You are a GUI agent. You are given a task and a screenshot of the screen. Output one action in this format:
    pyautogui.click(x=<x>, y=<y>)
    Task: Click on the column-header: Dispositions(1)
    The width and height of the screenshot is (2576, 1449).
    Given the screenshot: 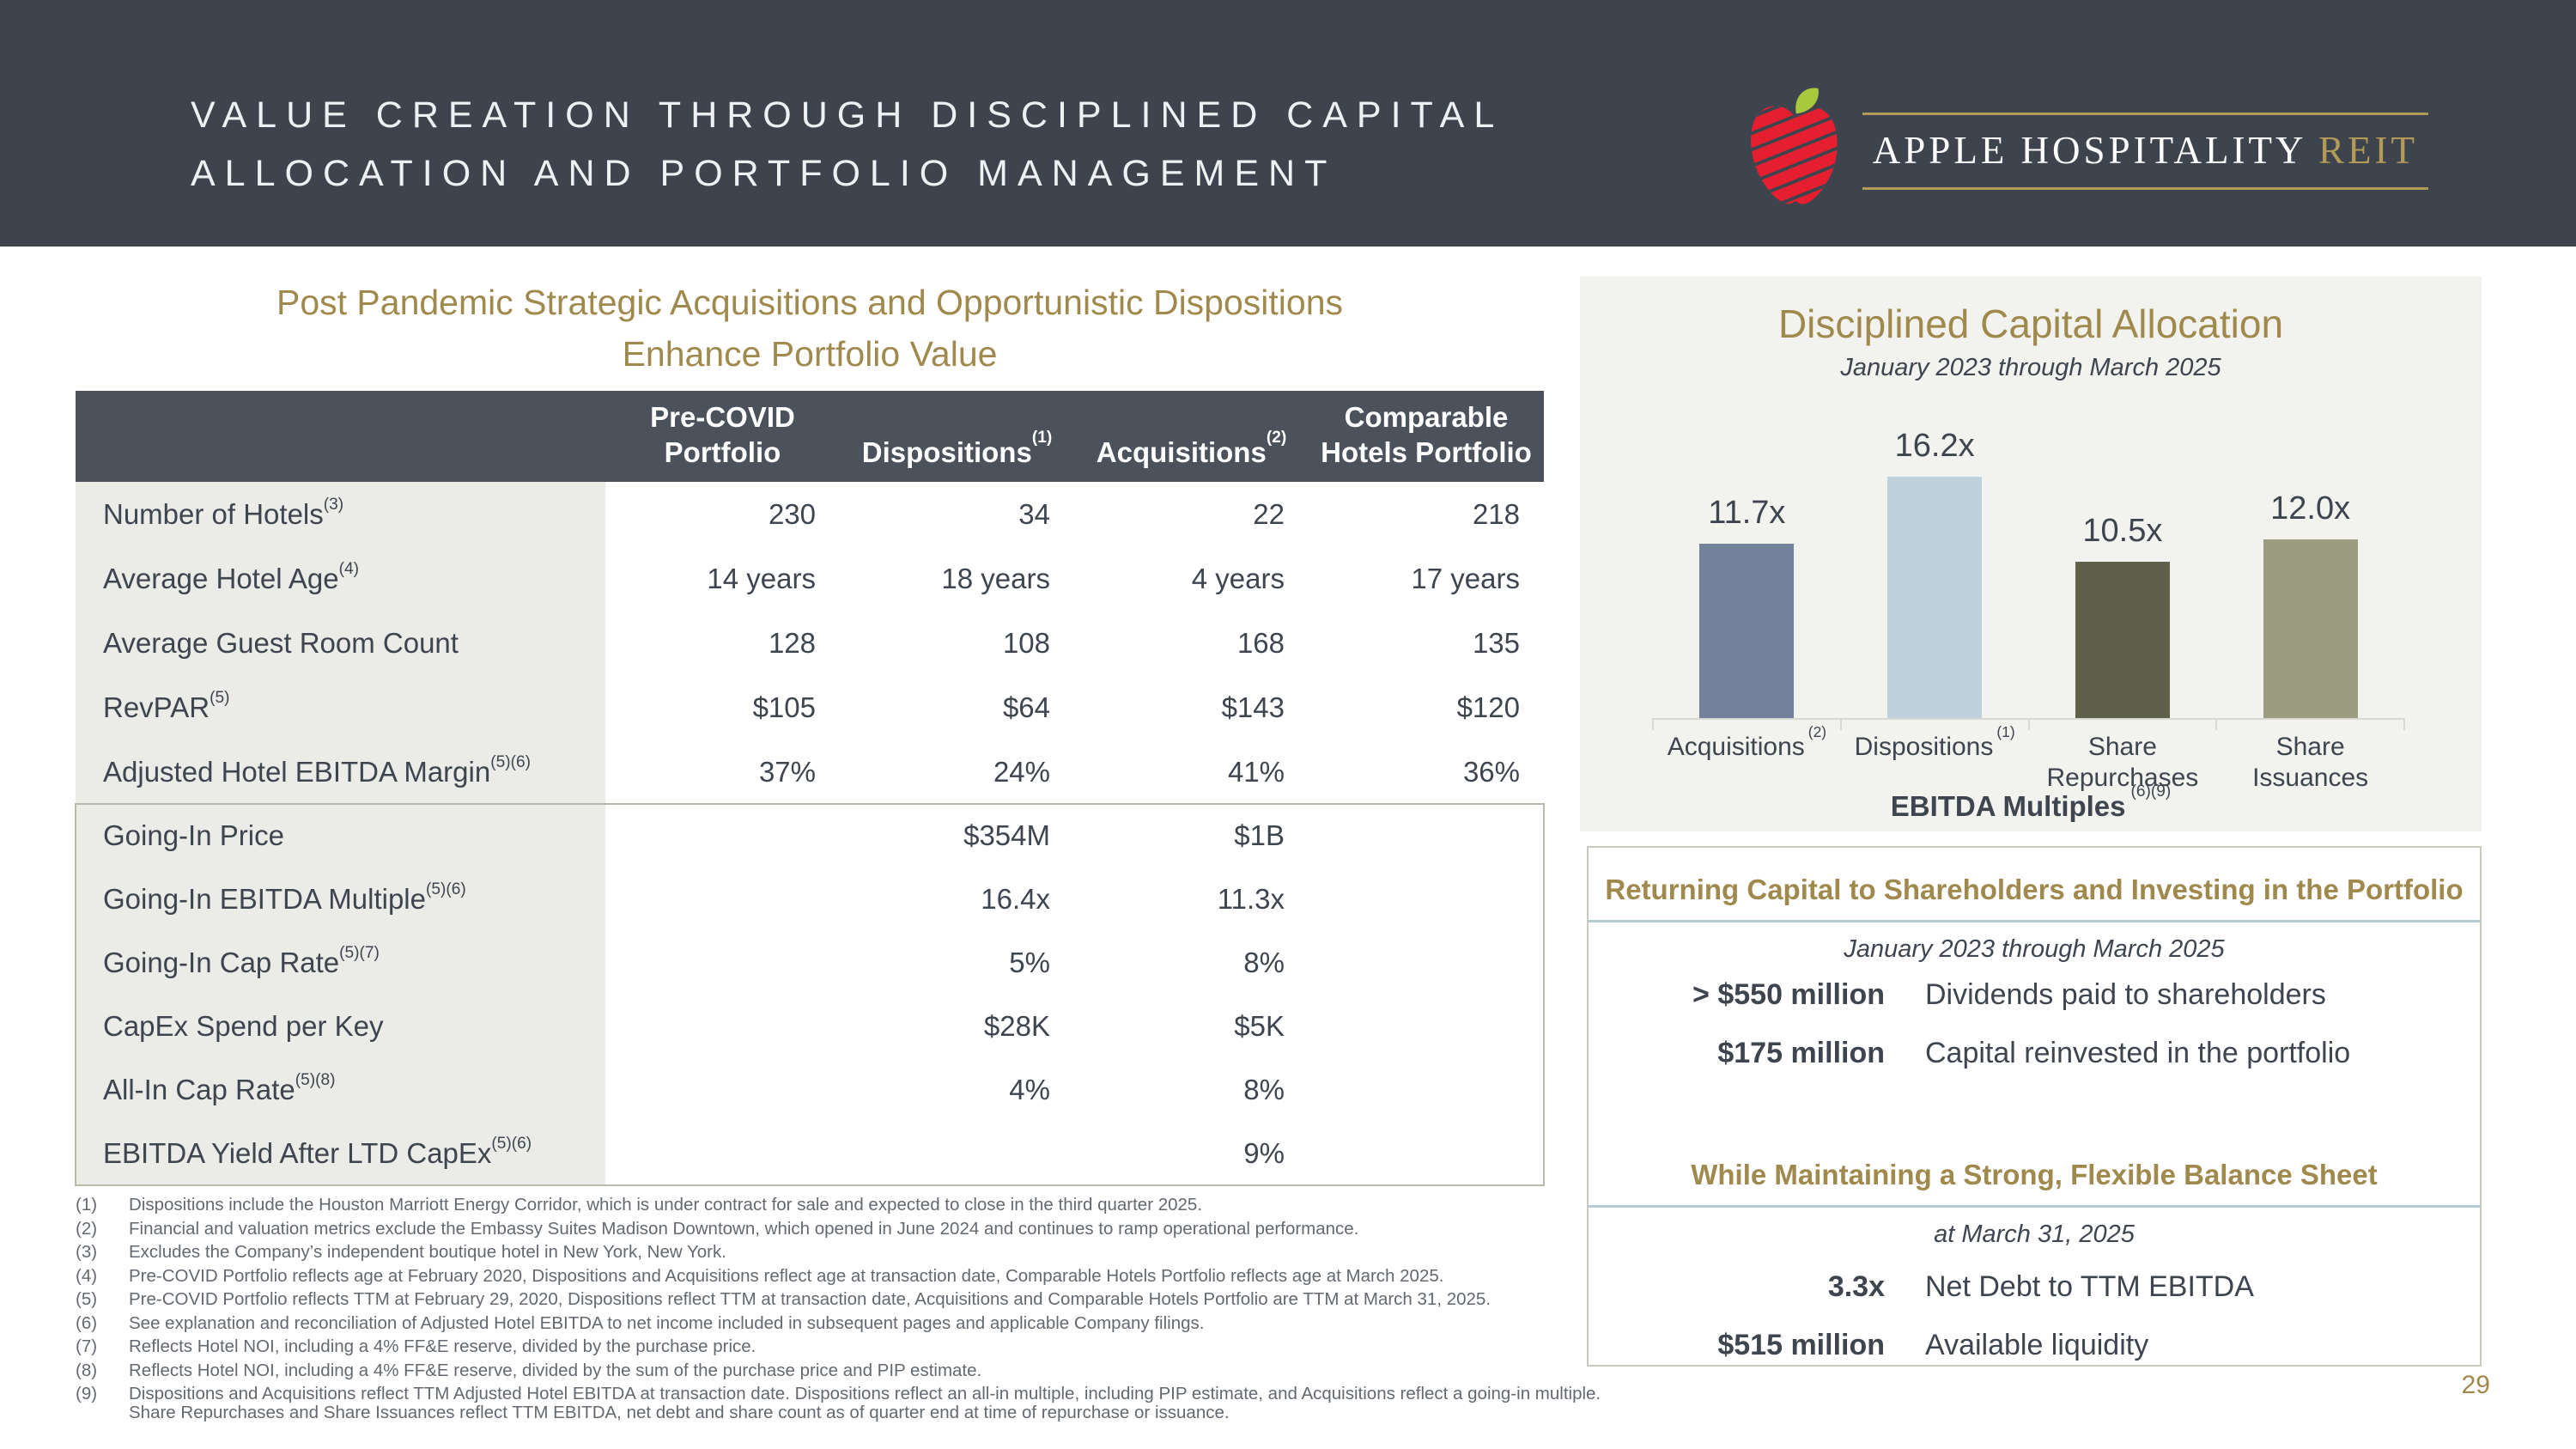 What is the action you would take?
    pyautogui.click(x=957, y=449)
    